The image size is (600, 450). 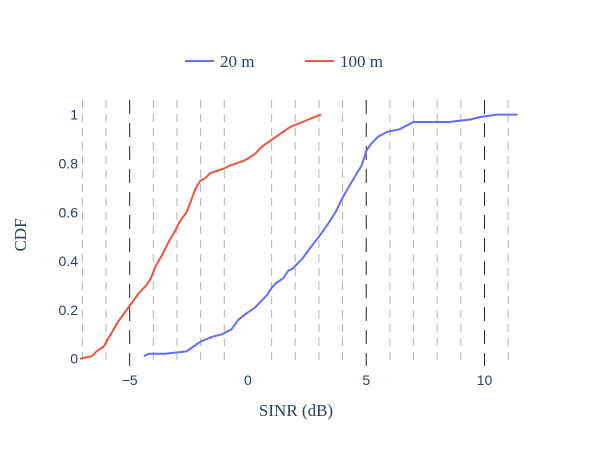 I want to click on legend-label-100m: 100 m, so click(x=361, y=61).